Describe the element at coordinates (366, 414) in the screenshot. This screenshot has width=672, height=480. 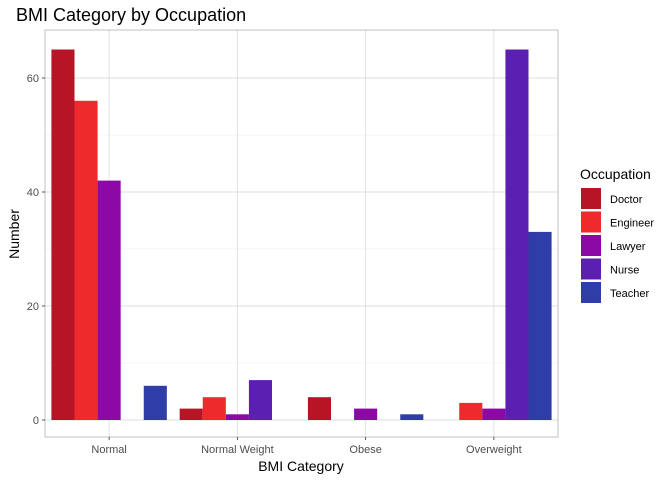
I see `bar-lawyer-obese` at that location.